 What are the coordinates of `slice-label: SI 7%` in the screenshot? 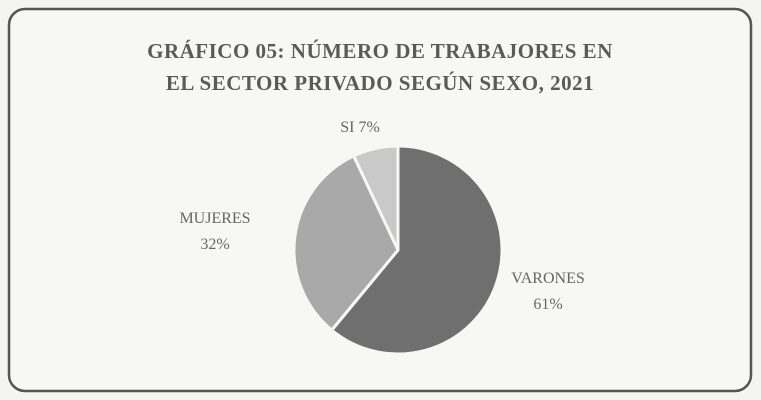 It's located at (360, 127).